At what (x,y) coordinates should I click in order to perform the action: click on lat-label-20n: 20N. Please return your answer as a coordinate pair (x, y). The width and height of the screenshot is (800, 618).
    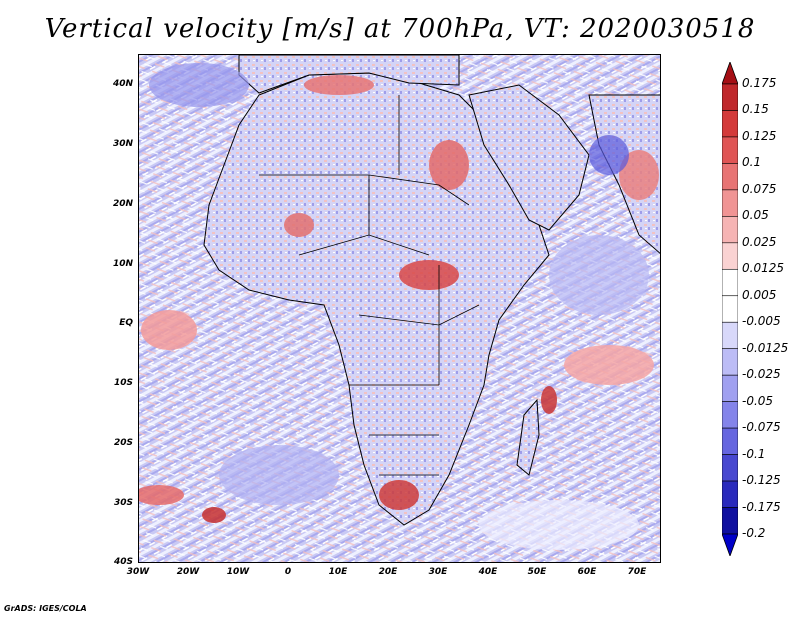
    Looking at the image, I should click on (122, 204).